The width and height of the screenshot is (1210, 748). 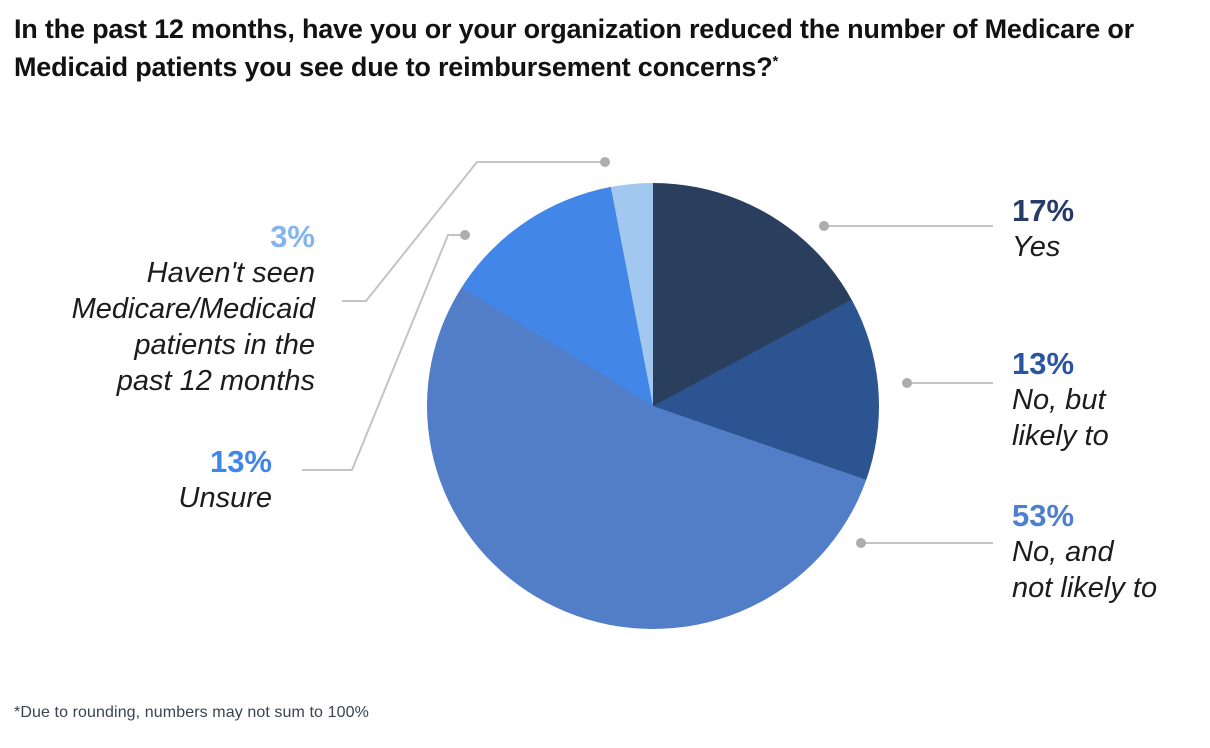 What do you see at coordinates (861, 543) in the screenshot?
I see `leader-dot-no-and` at bounding box center [861, 543].